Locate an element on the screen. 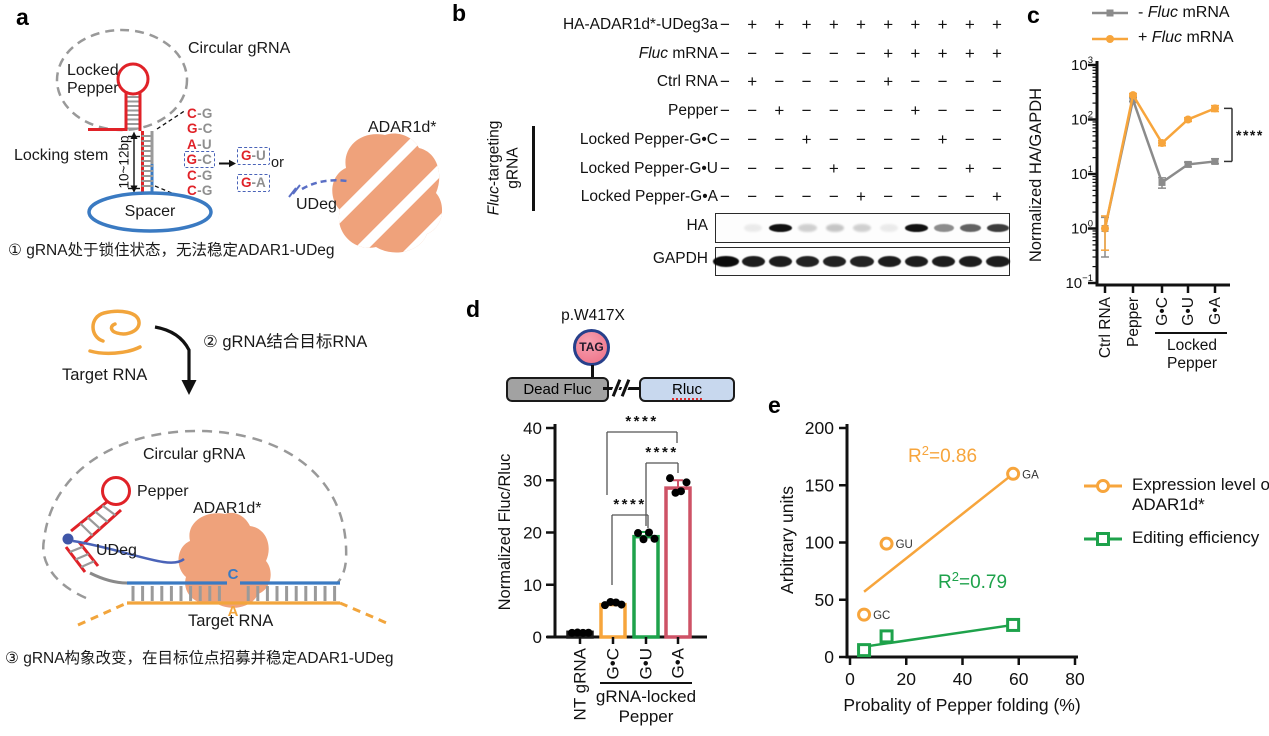 Image resolution: width=1269 pixels, height=736 pixels. legend-entry: - Fluc mRNA is located at coordinates (1162, 13).